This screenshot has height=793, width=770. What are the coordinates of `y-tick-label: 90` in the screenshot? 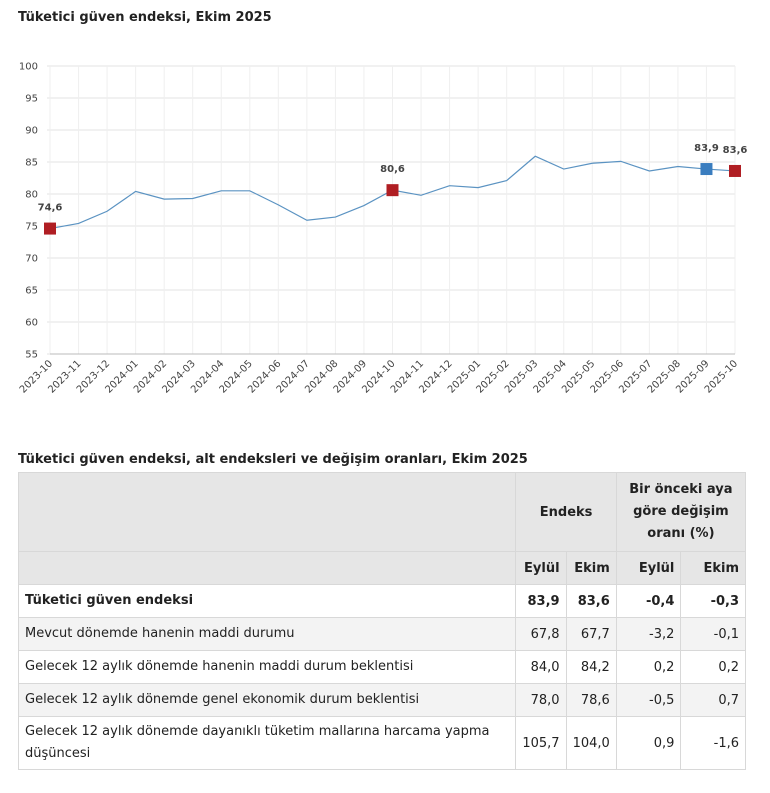 It's located at (31, 131).